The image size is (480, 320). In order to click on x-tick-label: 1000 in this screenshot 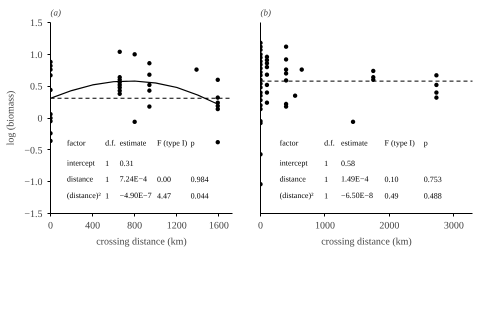, I will do `click(324, 226)`.